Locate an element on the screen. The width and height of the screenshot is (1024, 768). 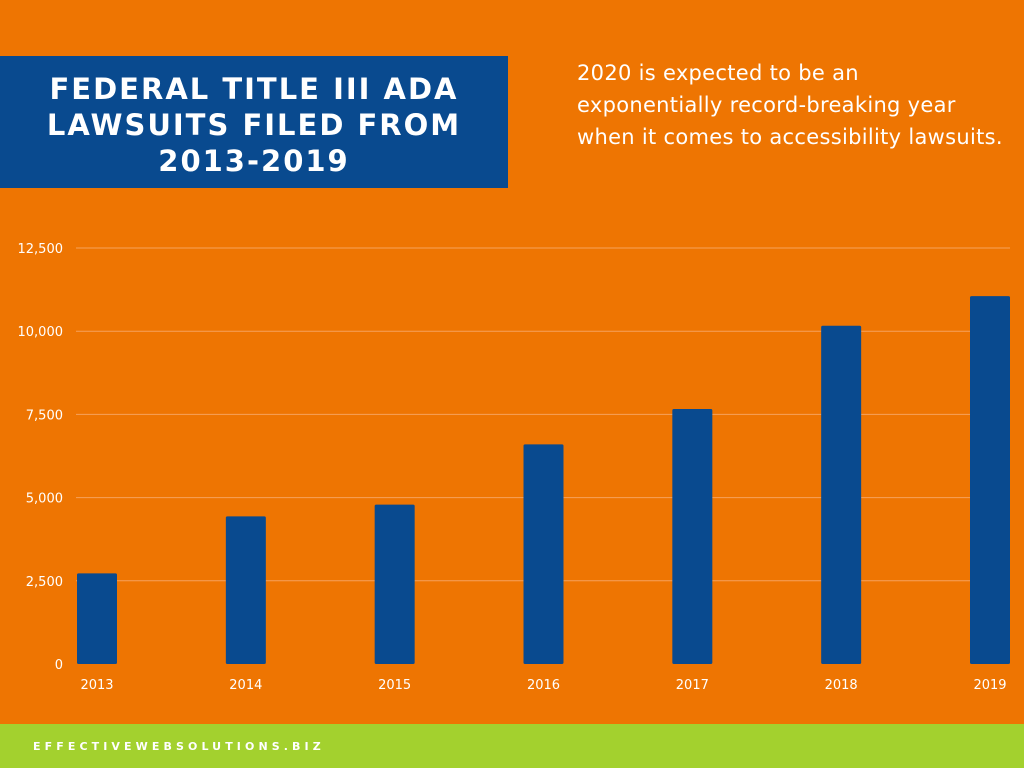
footer-bar: EFFECTIVEWEBSOLUTIONS.BIZ is located at coordinates (512, 746).